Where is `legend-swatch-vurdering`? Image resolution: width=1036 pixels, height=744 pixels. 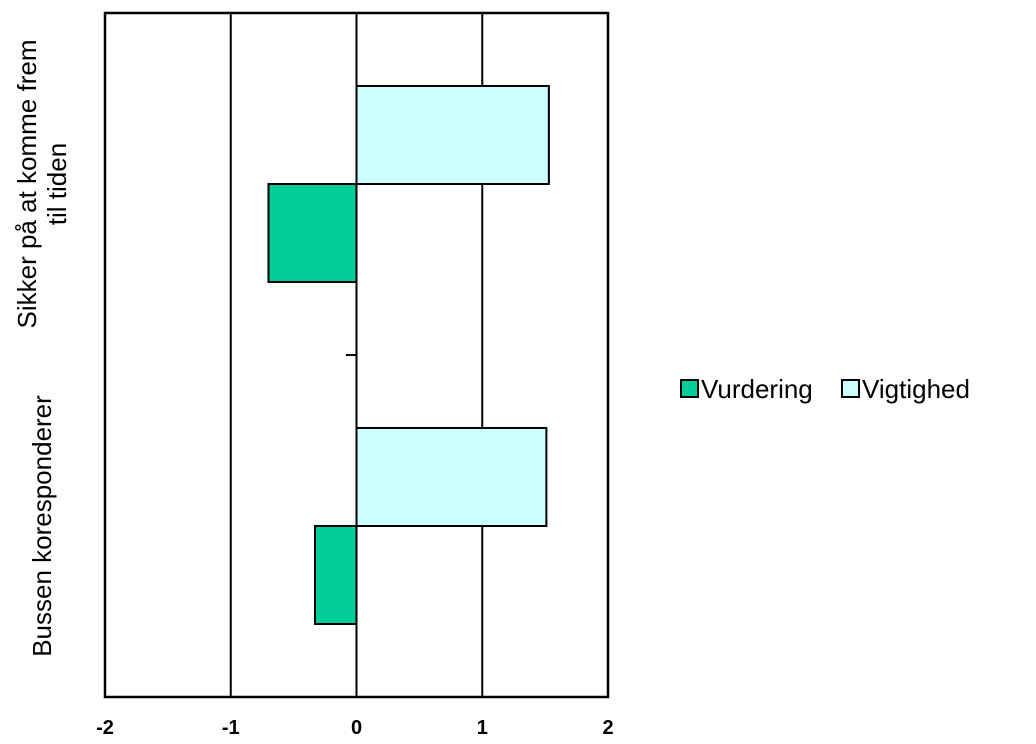 legend-swatch-vurdering is located at coordinates (689, 388).